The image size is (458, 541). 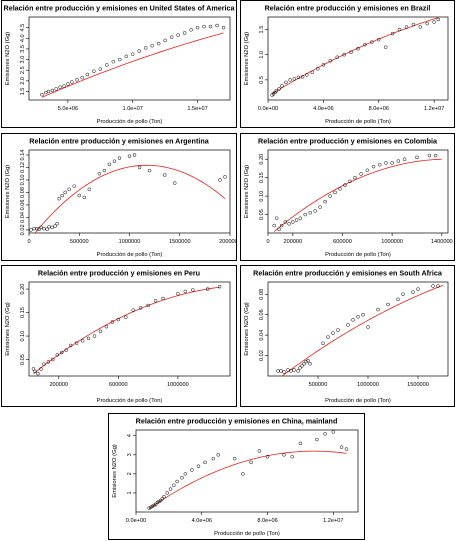 What do you see at coordinates (227, 242) in the screenshot?
I see `x-tick-label: 2000000` at bounding box center [227, 242].